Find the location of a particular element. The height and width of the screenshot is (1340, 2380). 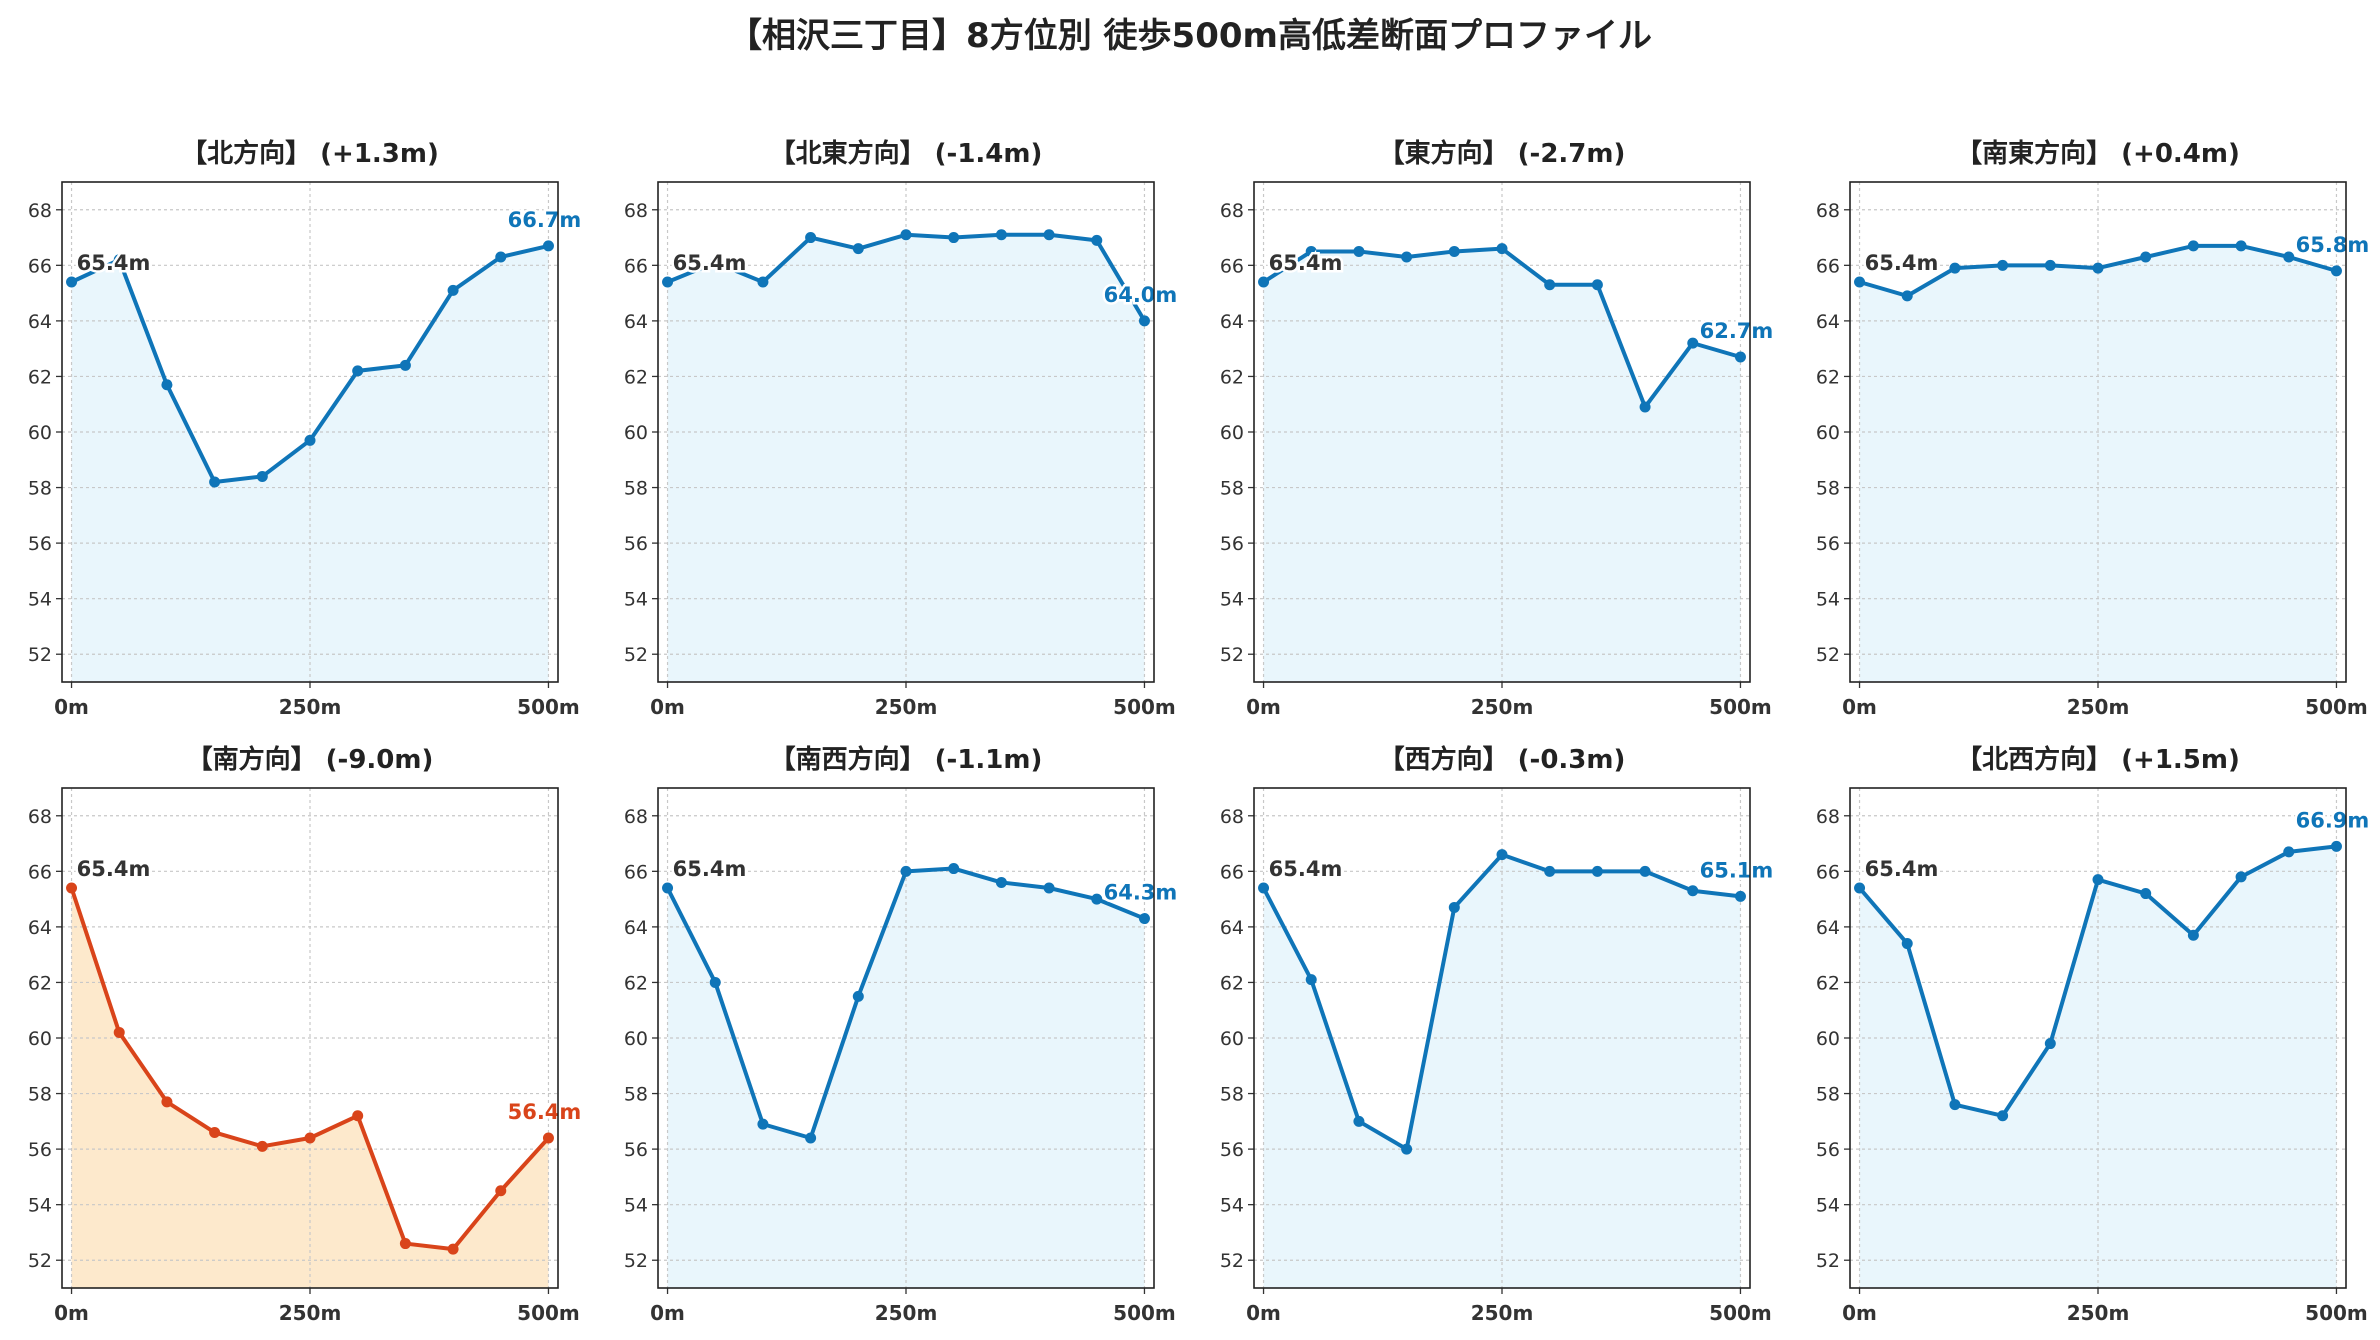

panel-title: 【北東方向】 (-1.4m) is located at coordinates (906, 153).